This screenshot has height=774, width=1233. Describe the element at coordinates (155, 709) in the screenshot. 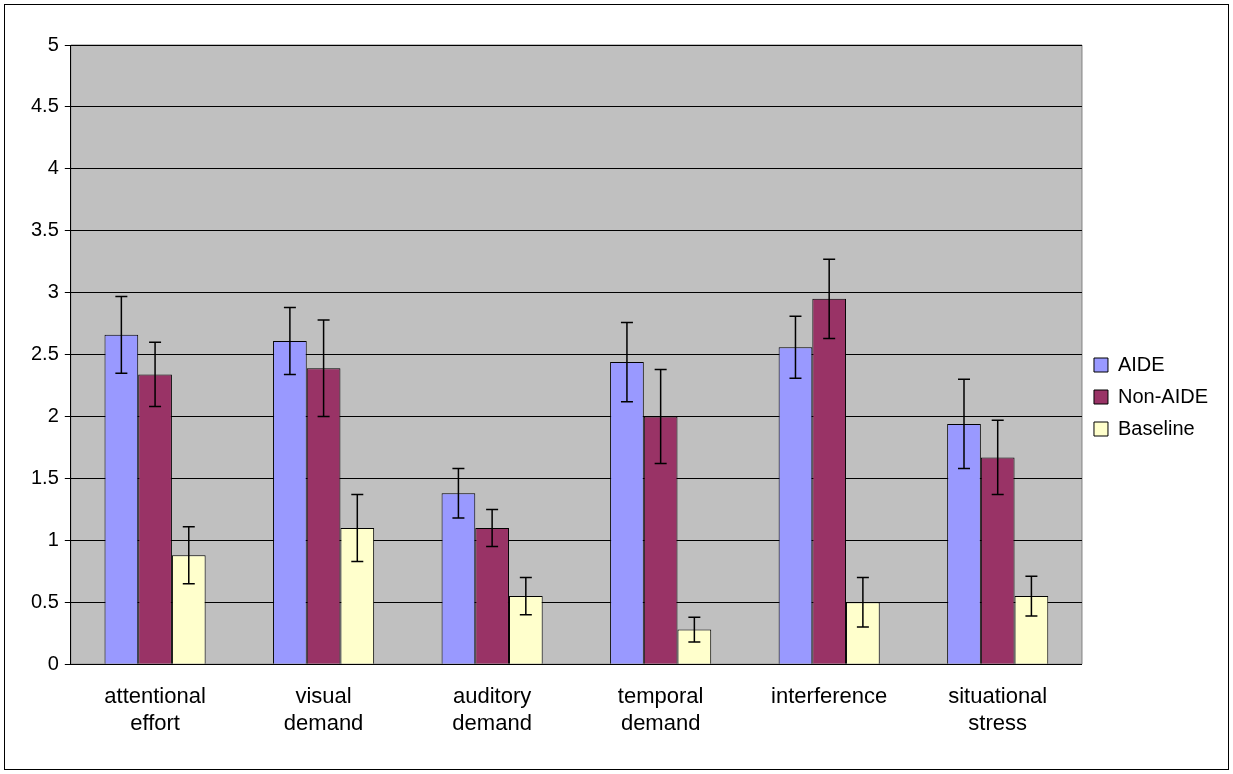

I see `x-tick-label: attentional effort` at that location.